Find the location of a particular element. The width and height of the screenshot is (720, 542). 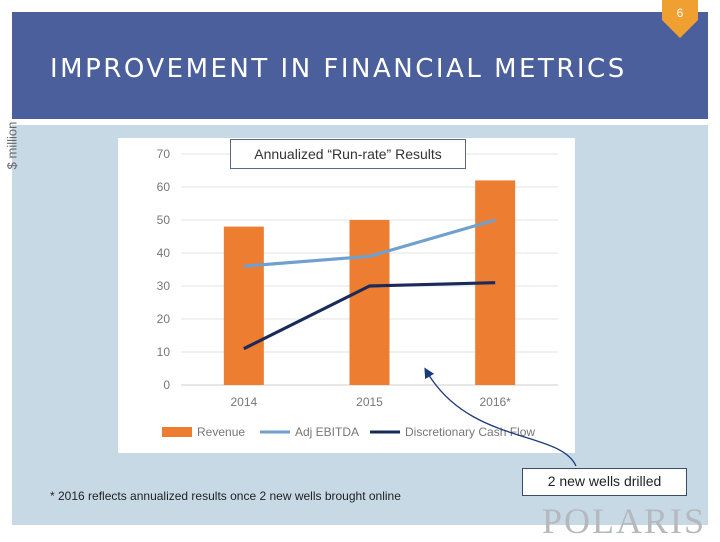

y-tick-label: 30 is located at coordinates (164, 286).